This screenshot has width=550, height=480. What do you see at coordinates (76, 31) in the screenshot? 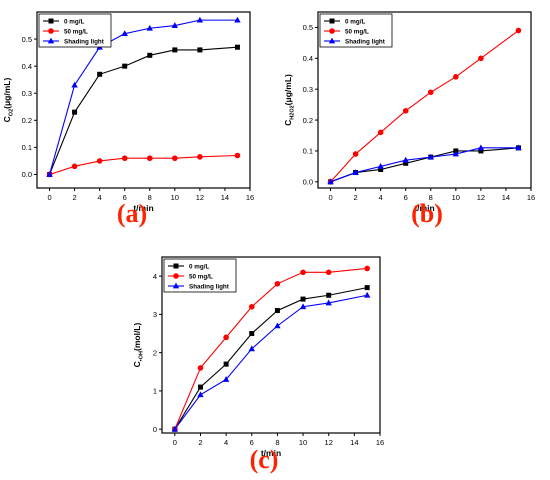
I see `chart-a-legend-label: 50 mg/L` at bounding box center [76, 31].